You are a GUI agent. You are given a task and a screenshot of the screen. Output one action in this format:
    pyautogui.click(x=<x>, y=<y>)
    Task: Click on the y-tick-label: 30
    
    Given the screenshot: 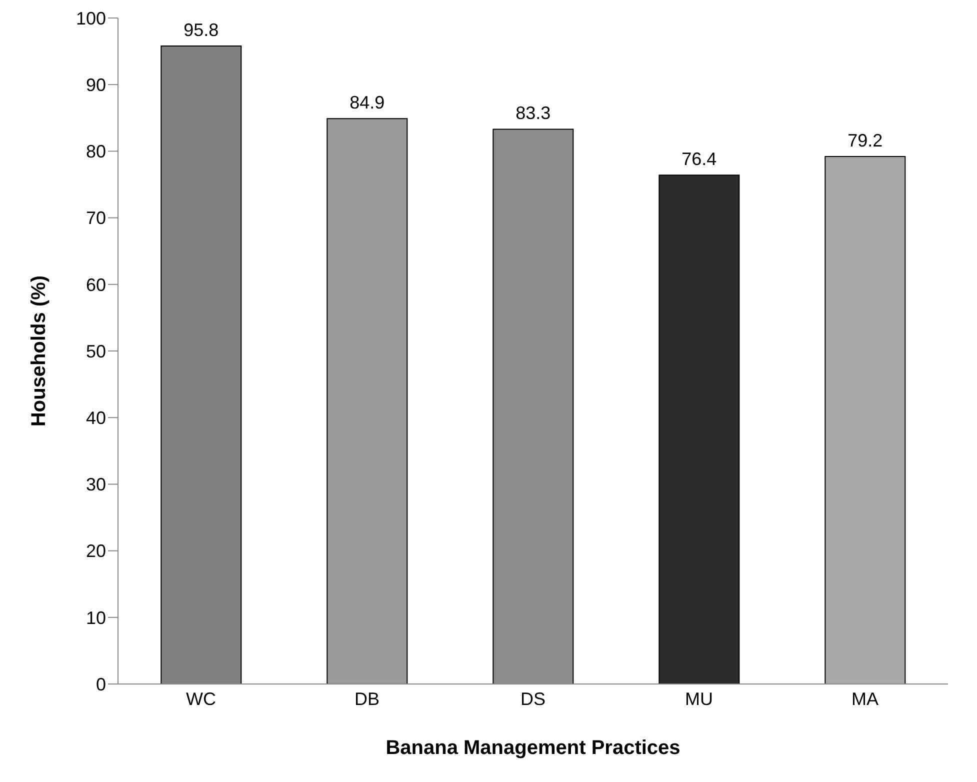 What is the action you would take?
    pyautogui.click(x=96, y=484)
    